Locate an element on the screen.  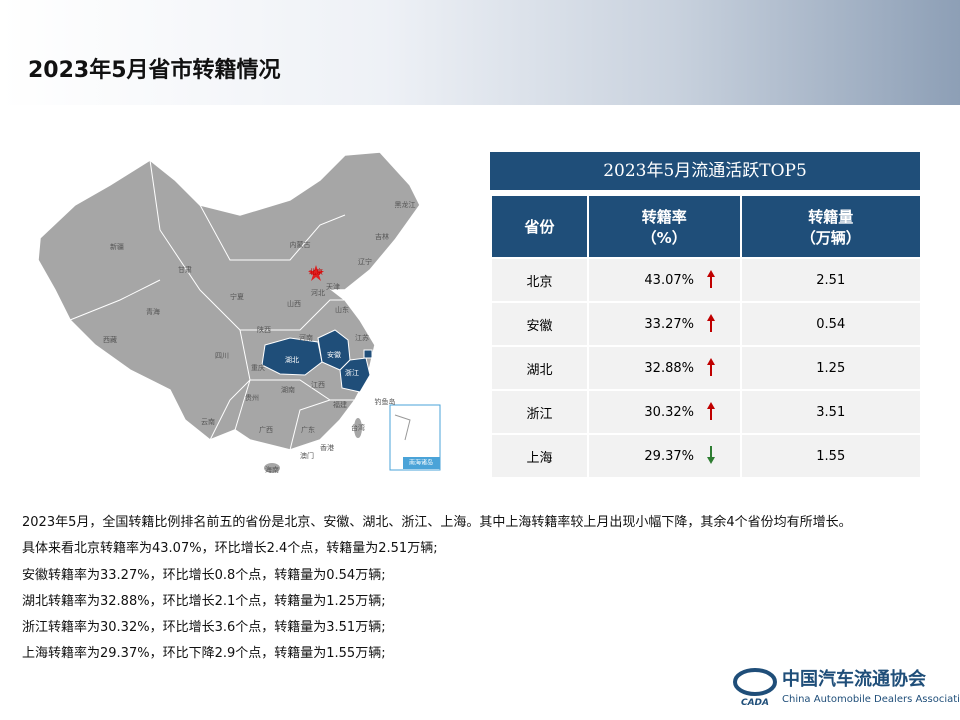
province-label: 新疆 is located at coordinates (117, 246).